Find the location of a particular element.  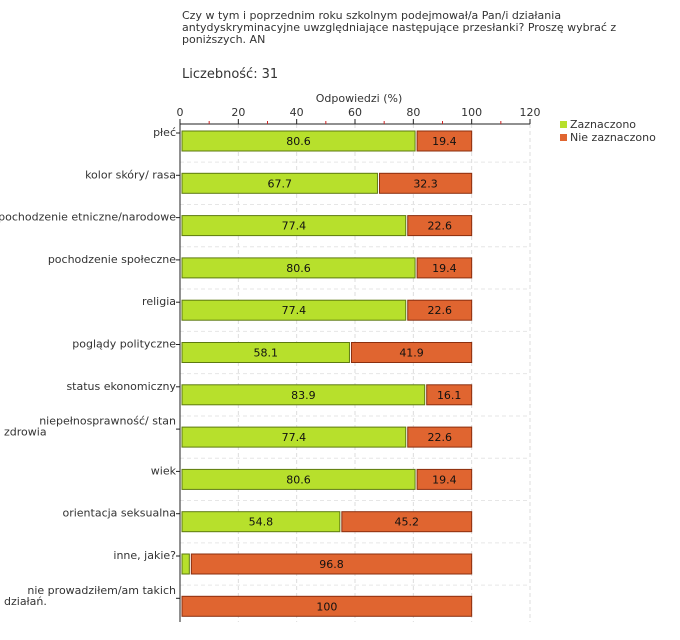

category-label: wiek is located at coordinates (164, 470).